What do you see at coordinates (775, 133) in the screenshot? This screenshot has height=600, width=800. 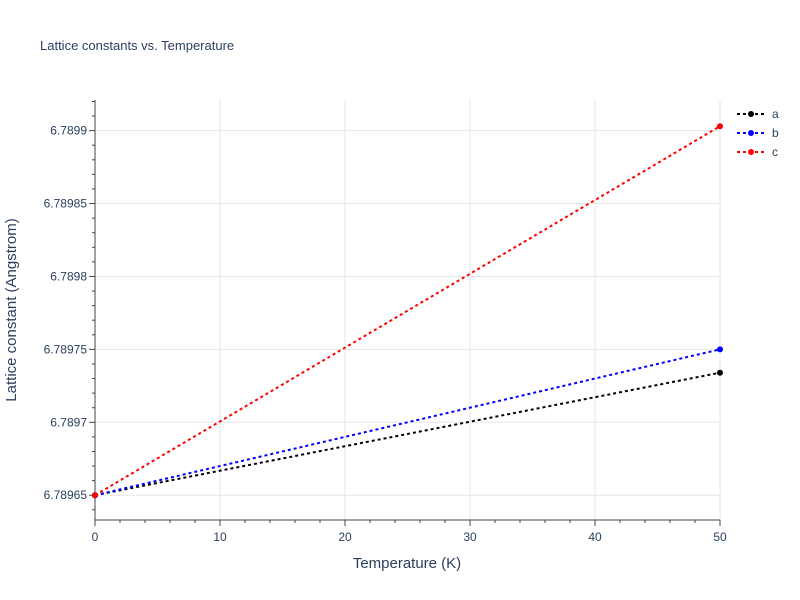 I see `legend-b-label: b` at bounding box center [775, 133].